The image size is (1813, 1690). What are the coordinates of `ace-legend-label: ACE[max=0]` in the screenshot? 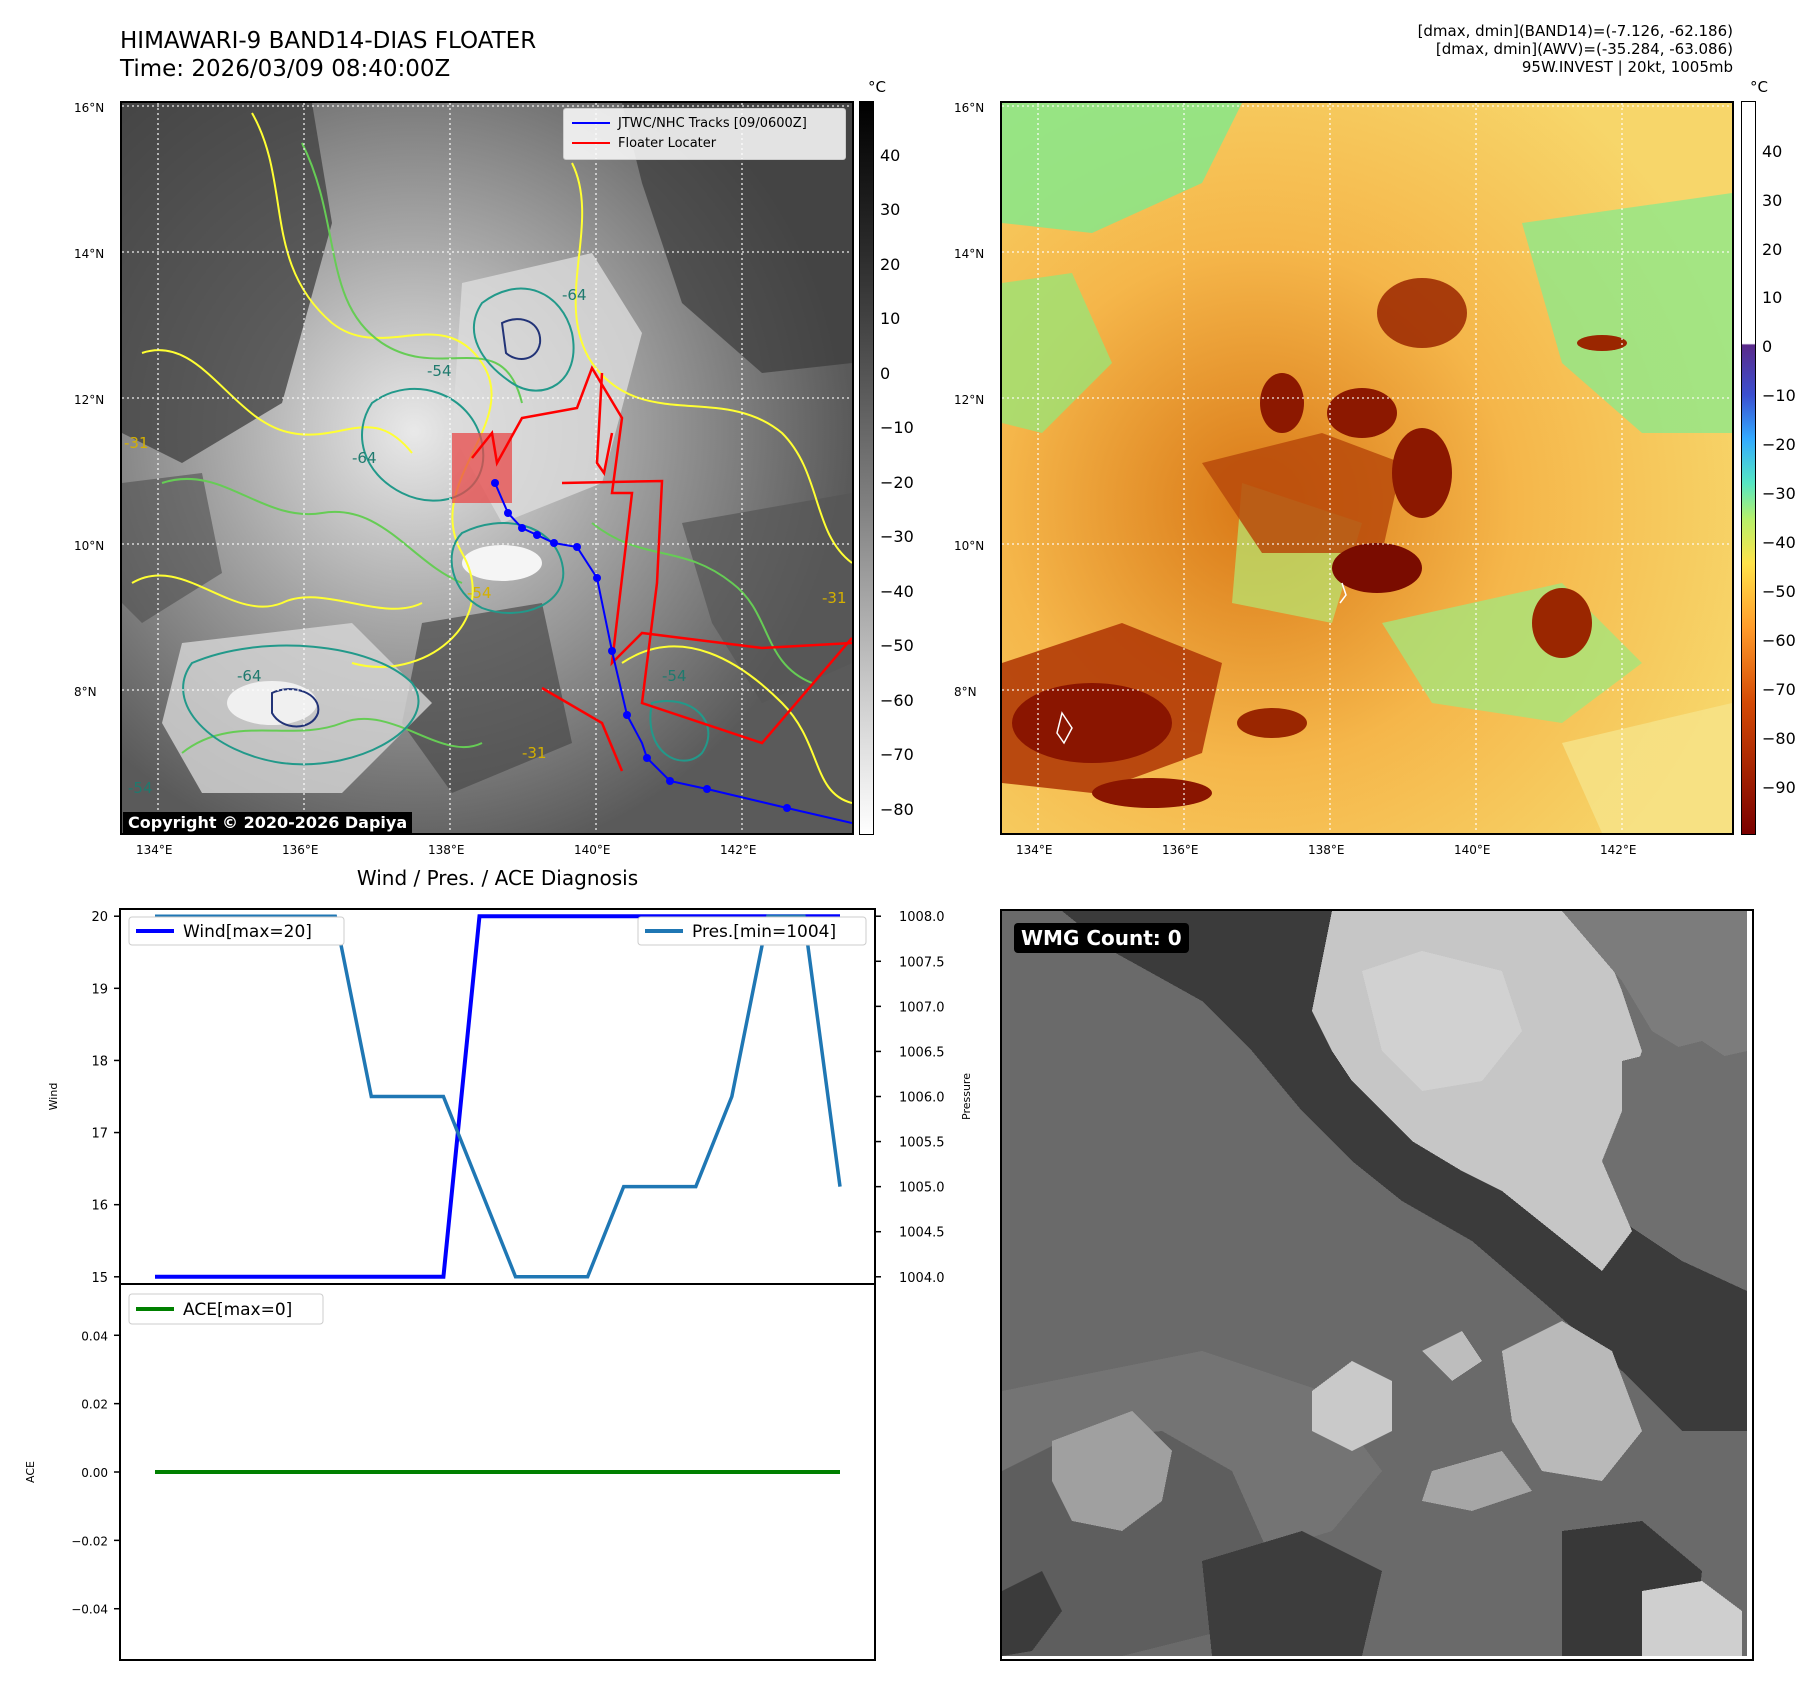 It's located at (237, 1310).